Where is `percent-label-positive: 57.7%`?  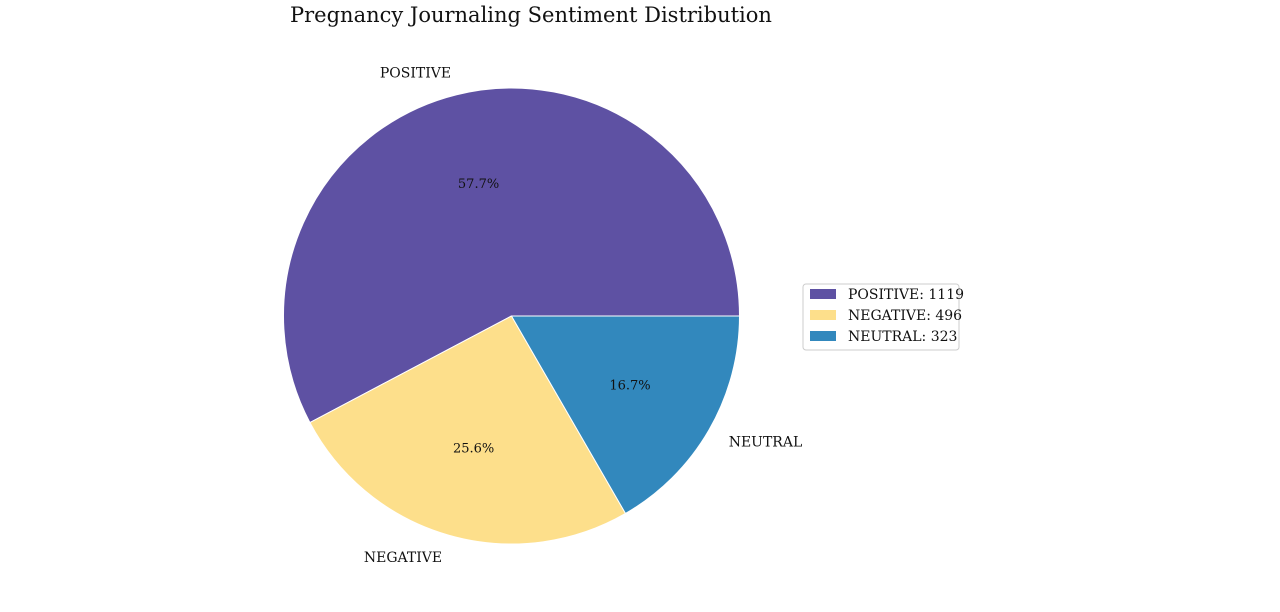 percent-label-positive: 57.7% is located at coordinates (478, 184).